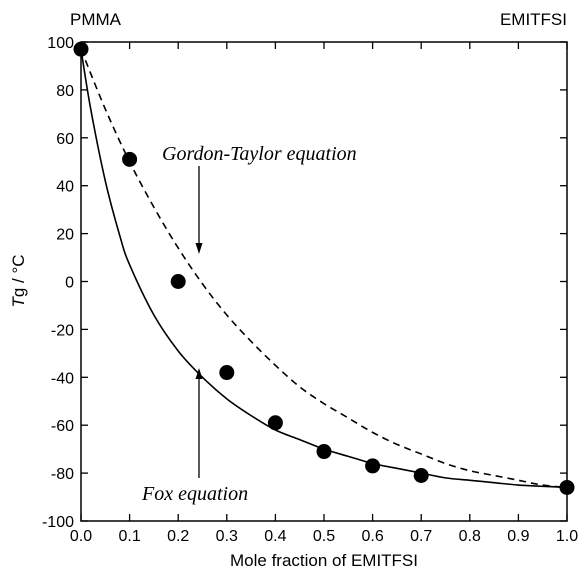 The image size is (579, 571). I want to click on gordon-taylor-annotation: Gordon-Taylor equation, so click(259, 198).